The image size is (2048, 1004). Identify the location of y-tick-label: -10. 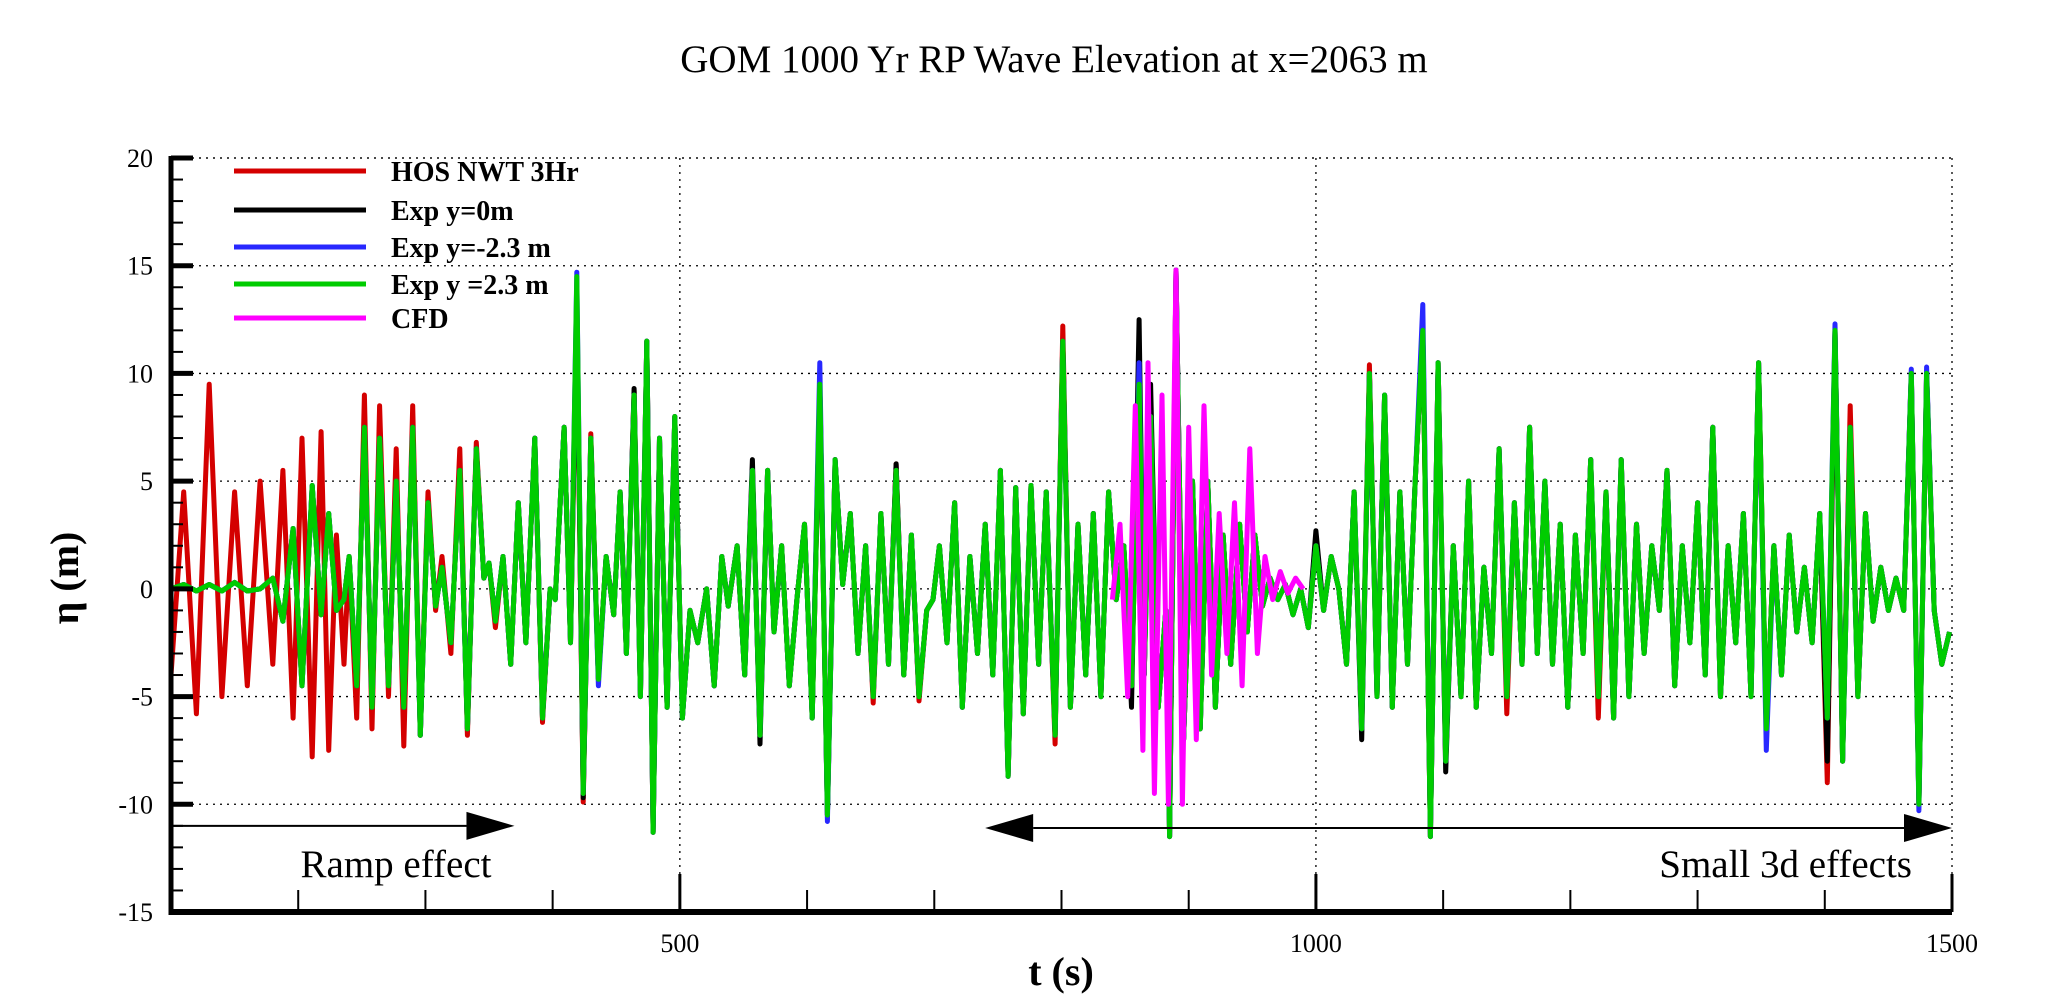
(135, 804).